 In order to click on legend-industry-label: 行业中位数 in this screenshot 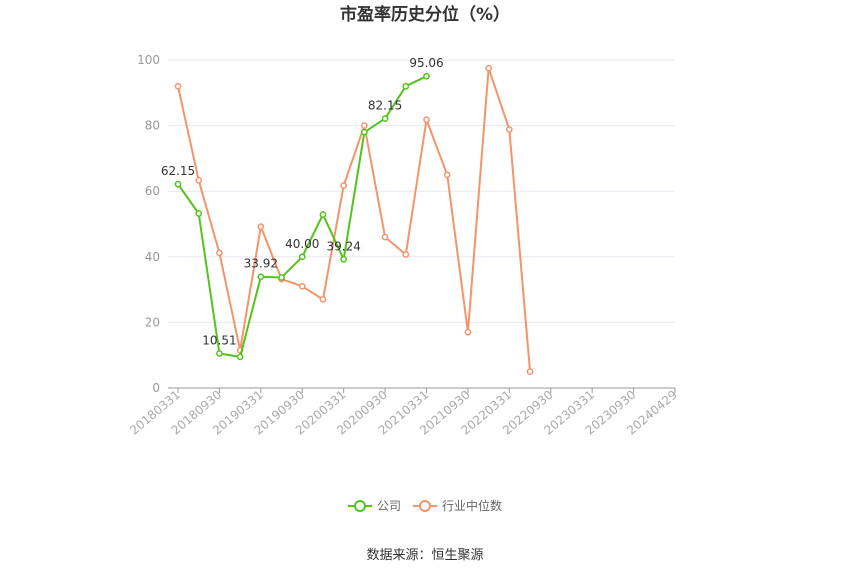, I will do `click(472, 505)`.